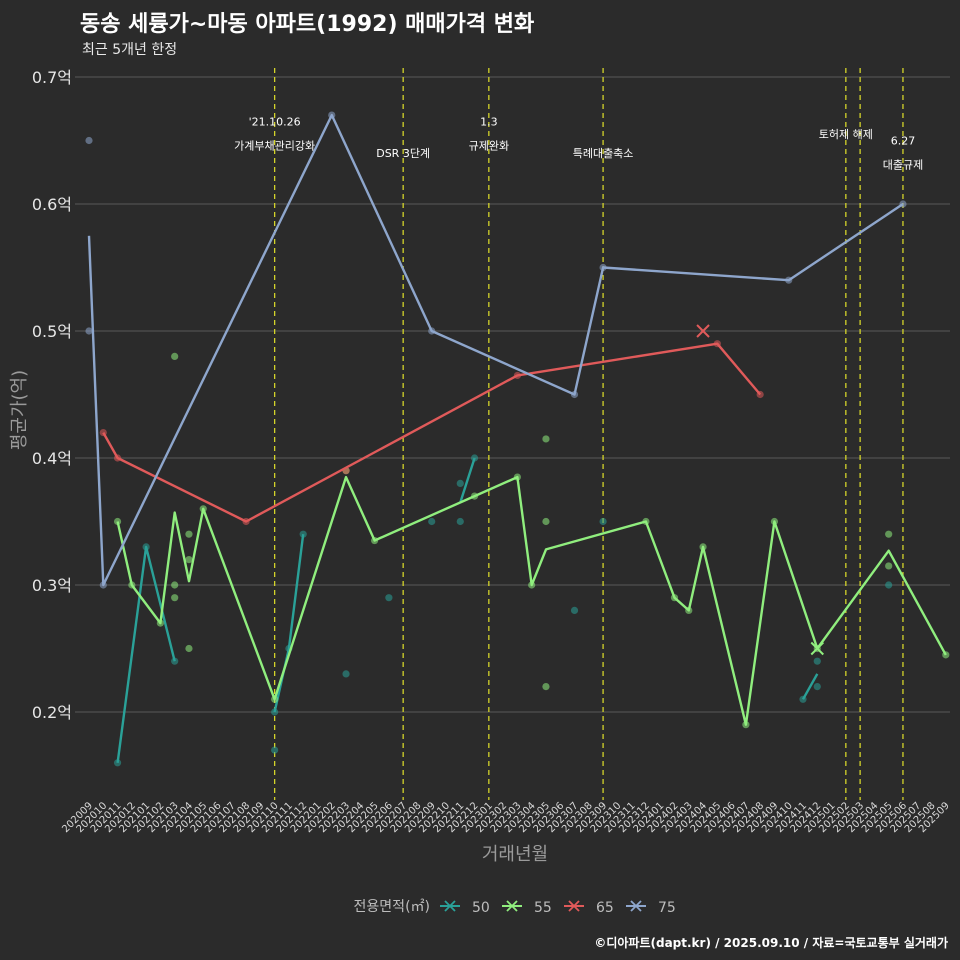 This screenshot has height=960, width=960. I want to click on y-tick-label: 0.6억, so click(52, 204).